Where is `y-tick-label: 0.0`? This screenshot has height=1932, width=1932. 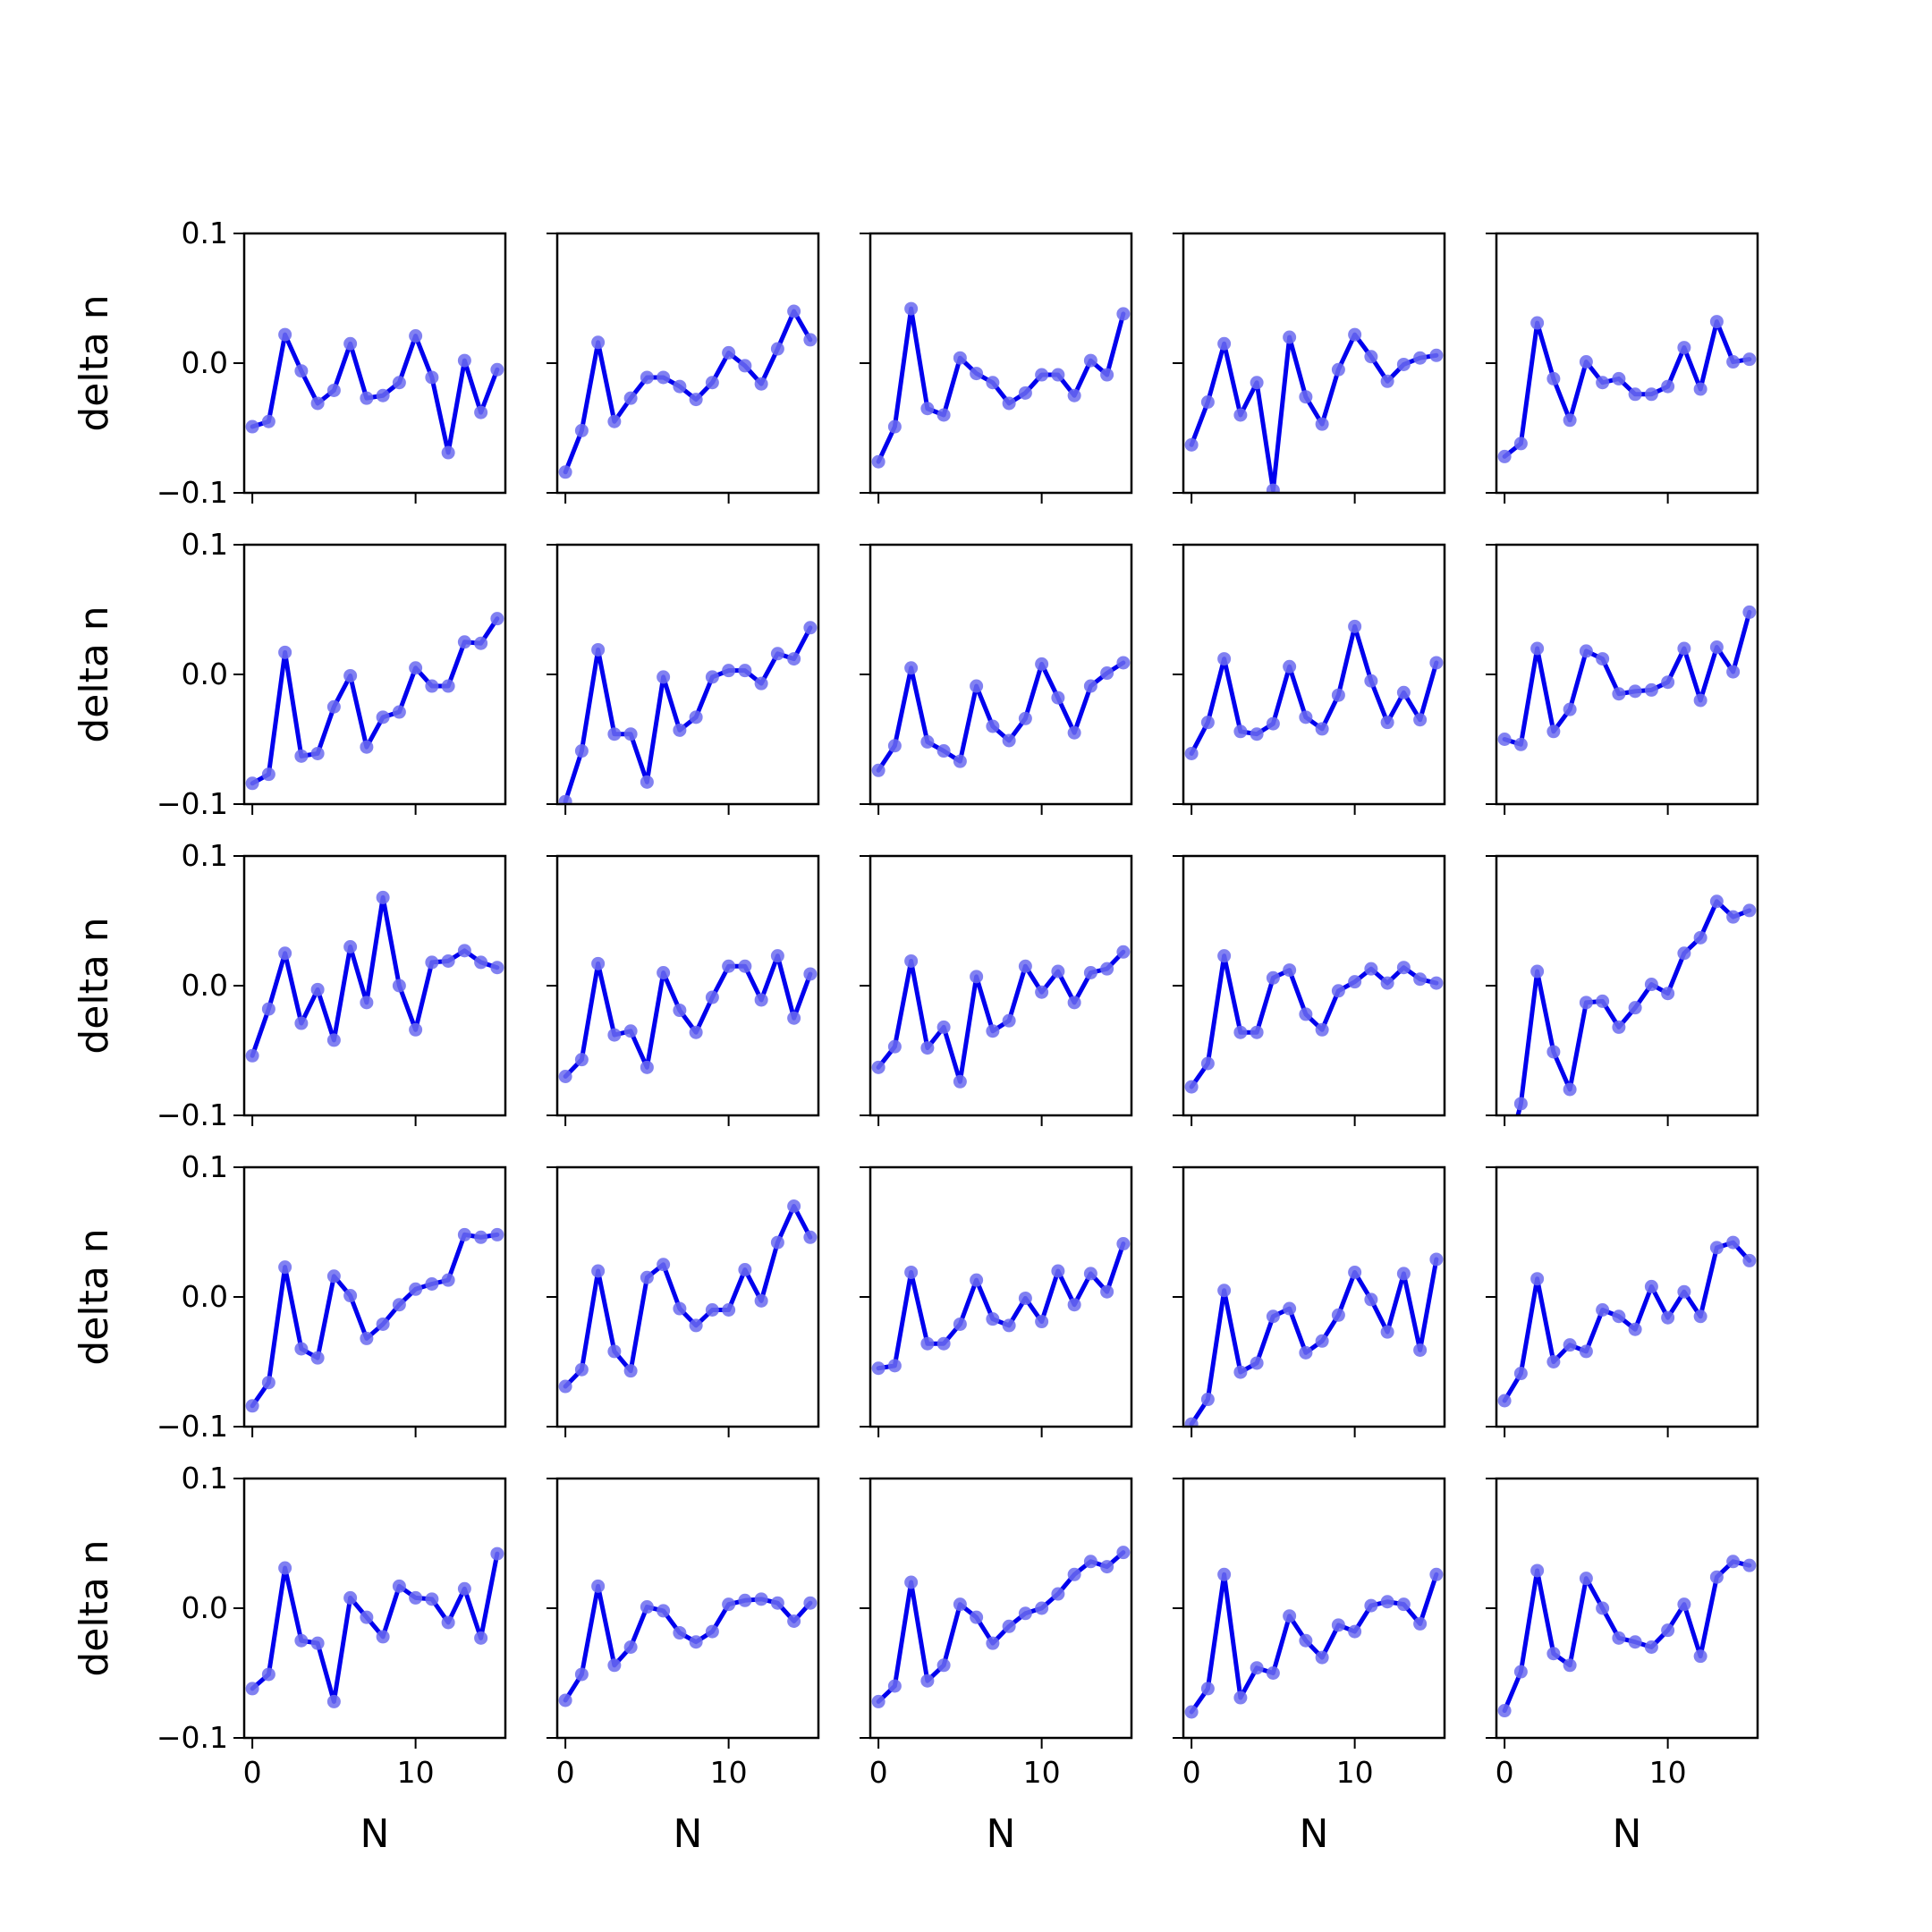 y-tick-label: 0.0 is located at coordinates (205, 1296).